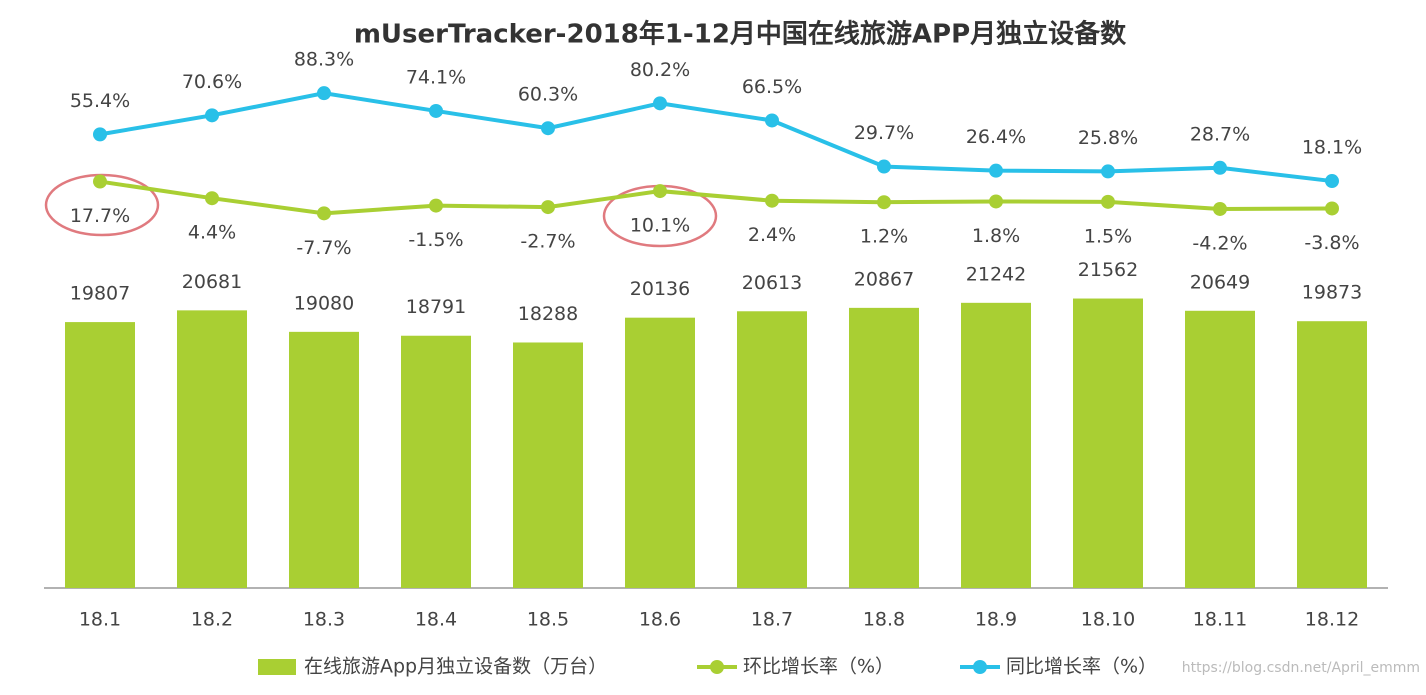 The height and width of the screenshot is (695, 1426). What do you see at coordinates (884, 620) in the screenshot?
I see `x-tick-label: 18.8` at bounding box center [884, 620].